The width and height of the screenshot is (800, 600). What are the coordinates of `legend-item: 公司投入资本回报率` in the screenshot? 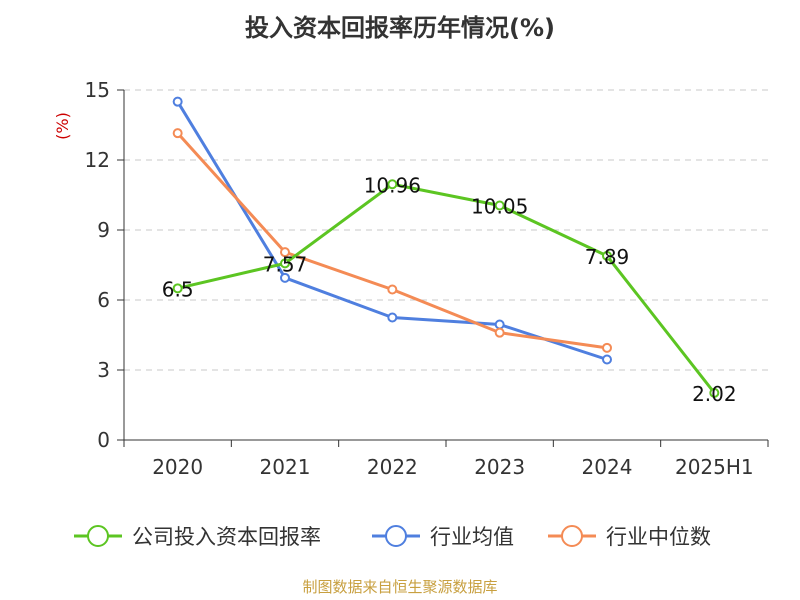 It's located at (197, 537).